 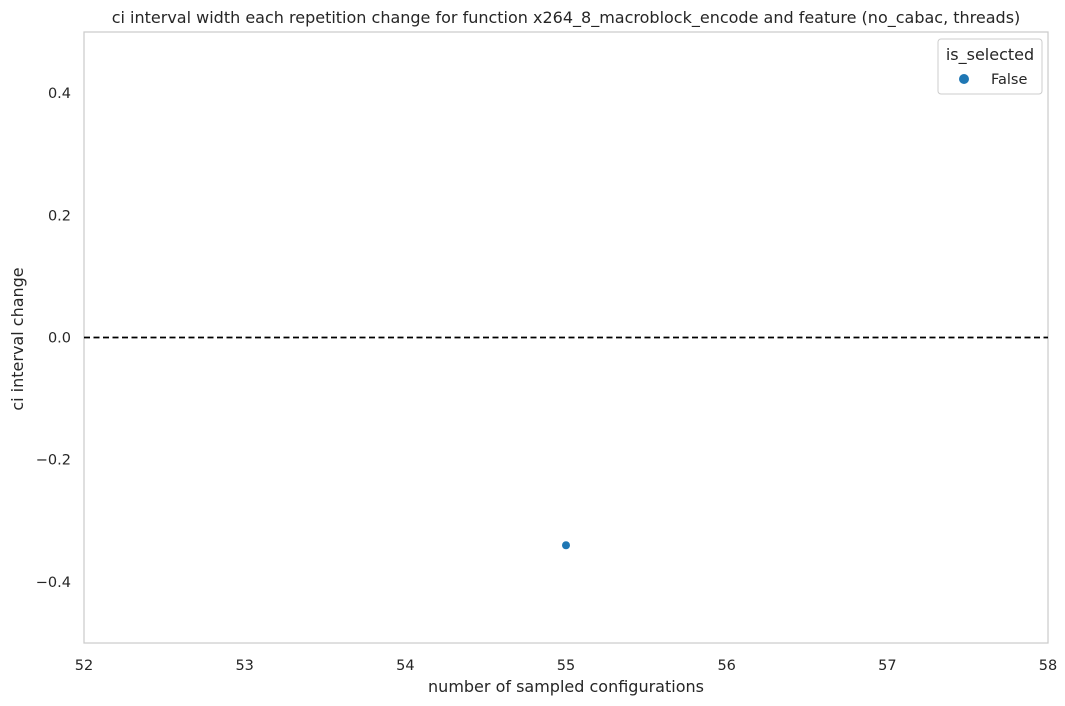 I want to click on y-tick-label: 0.0, so click(x=59, y=339).